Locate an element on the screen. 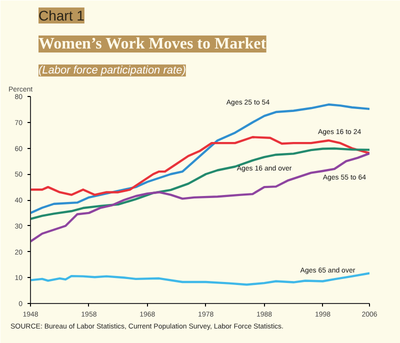 This screenshot has height=343, width=400. chart-title: Women’s Work Moves to Market is located at coordinates (152, 44).